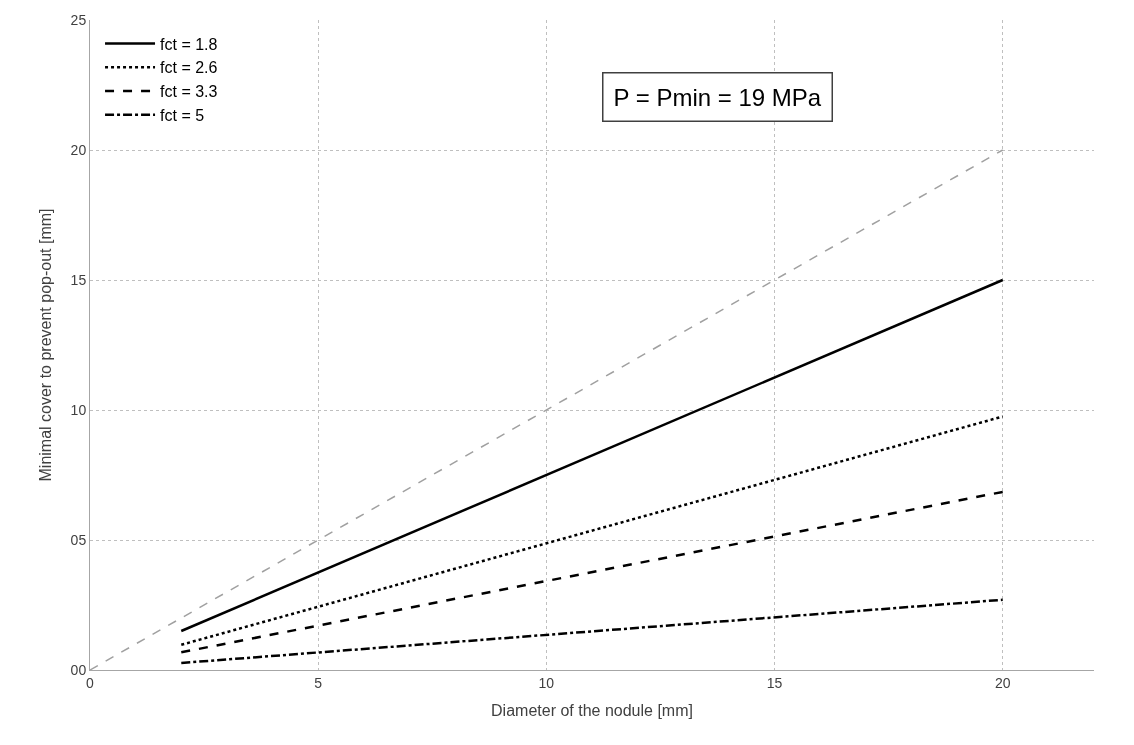  I want to click on y-tick-label: 15, so click(78, 279).